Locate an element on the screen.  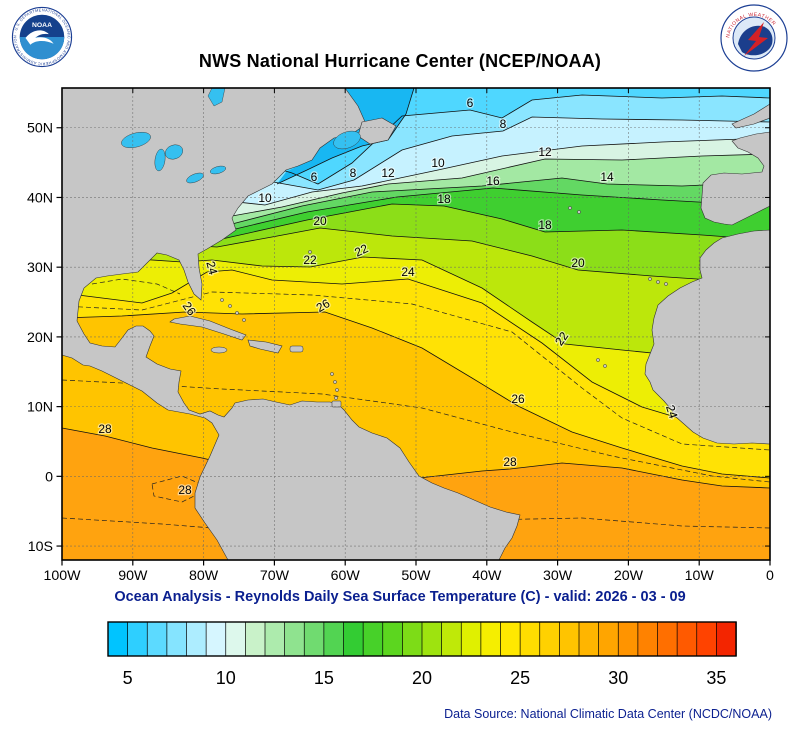
svg-text: 15 is located at coordinates (324, 678).